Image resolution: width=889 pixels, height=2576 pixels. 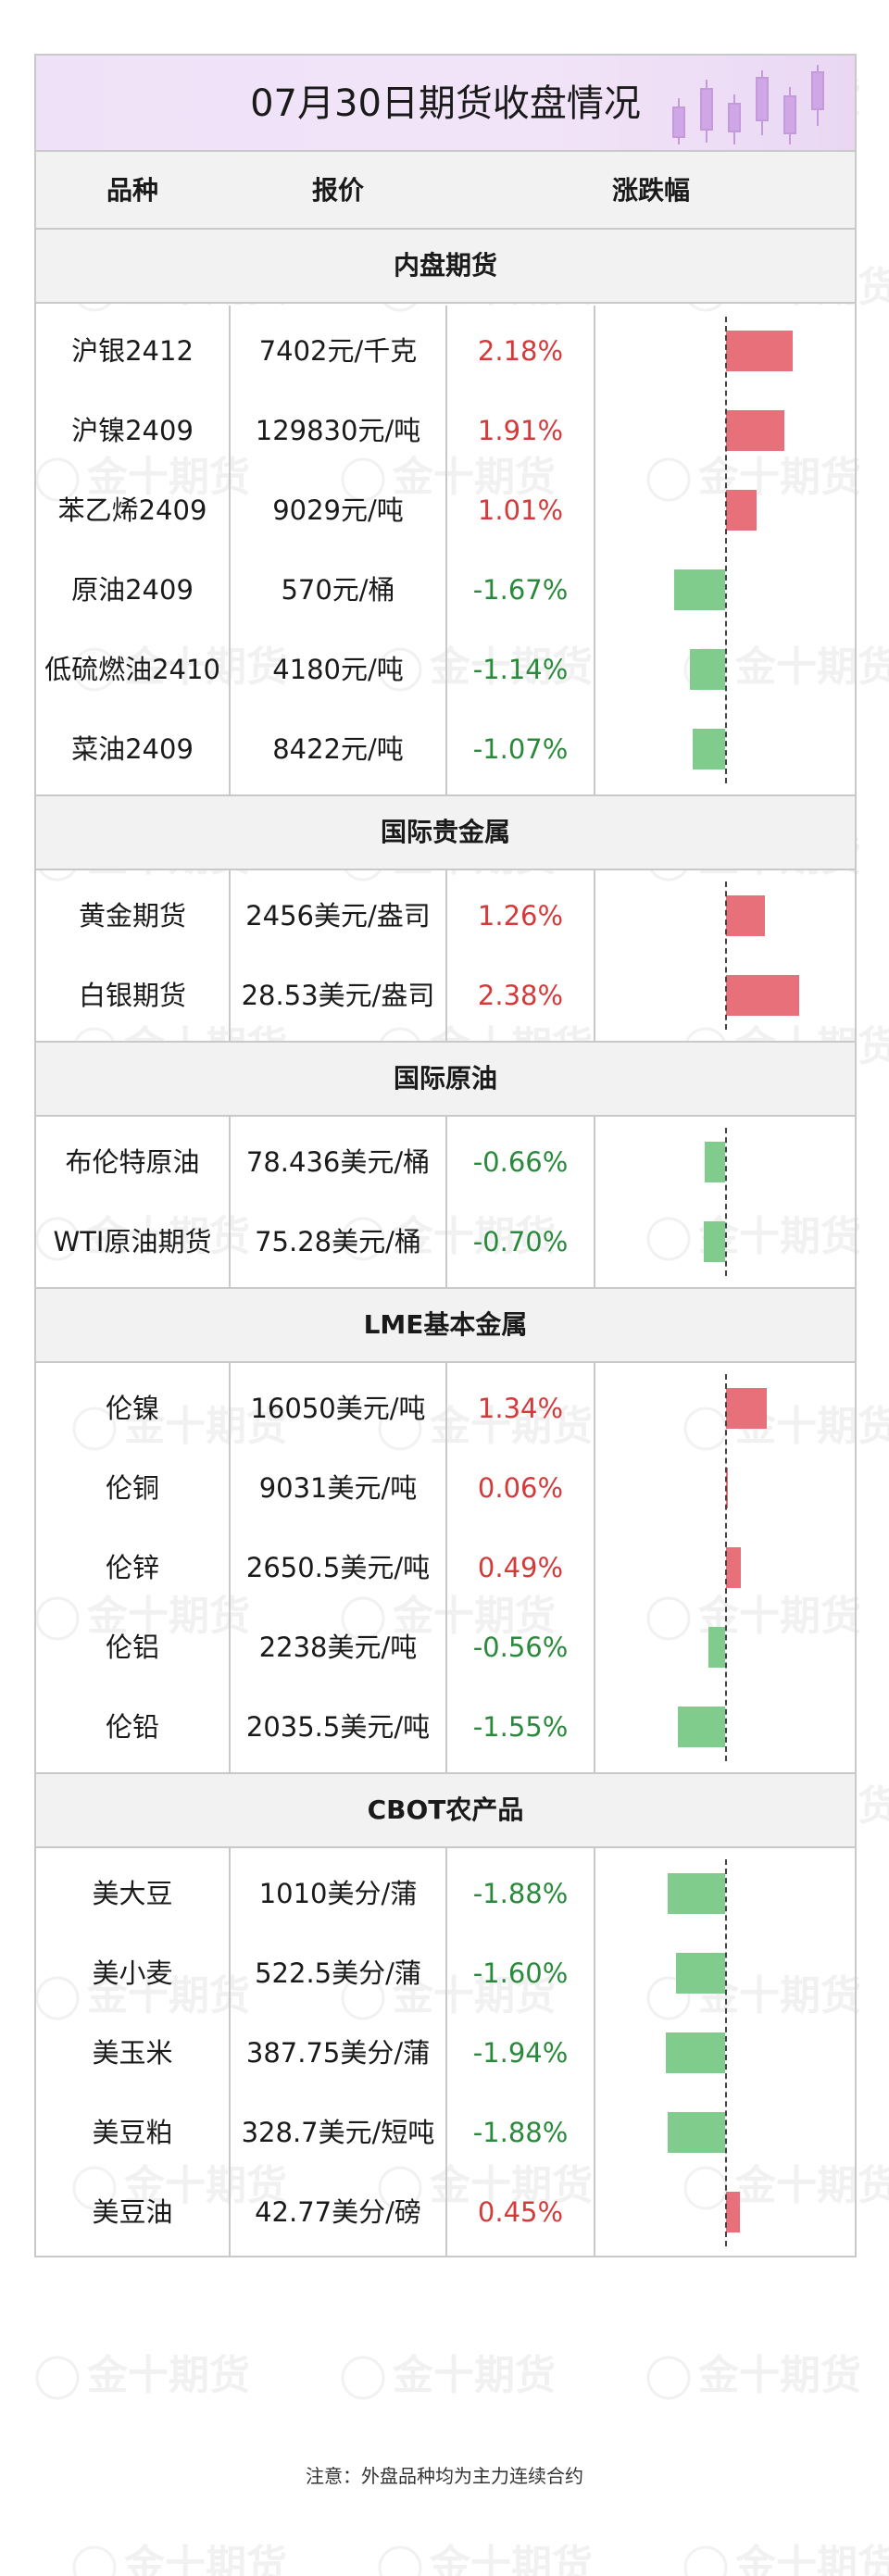 I want to click on table-row: 伦镍 16050美元/吨 1.34%, so click(x=446, y=1408).